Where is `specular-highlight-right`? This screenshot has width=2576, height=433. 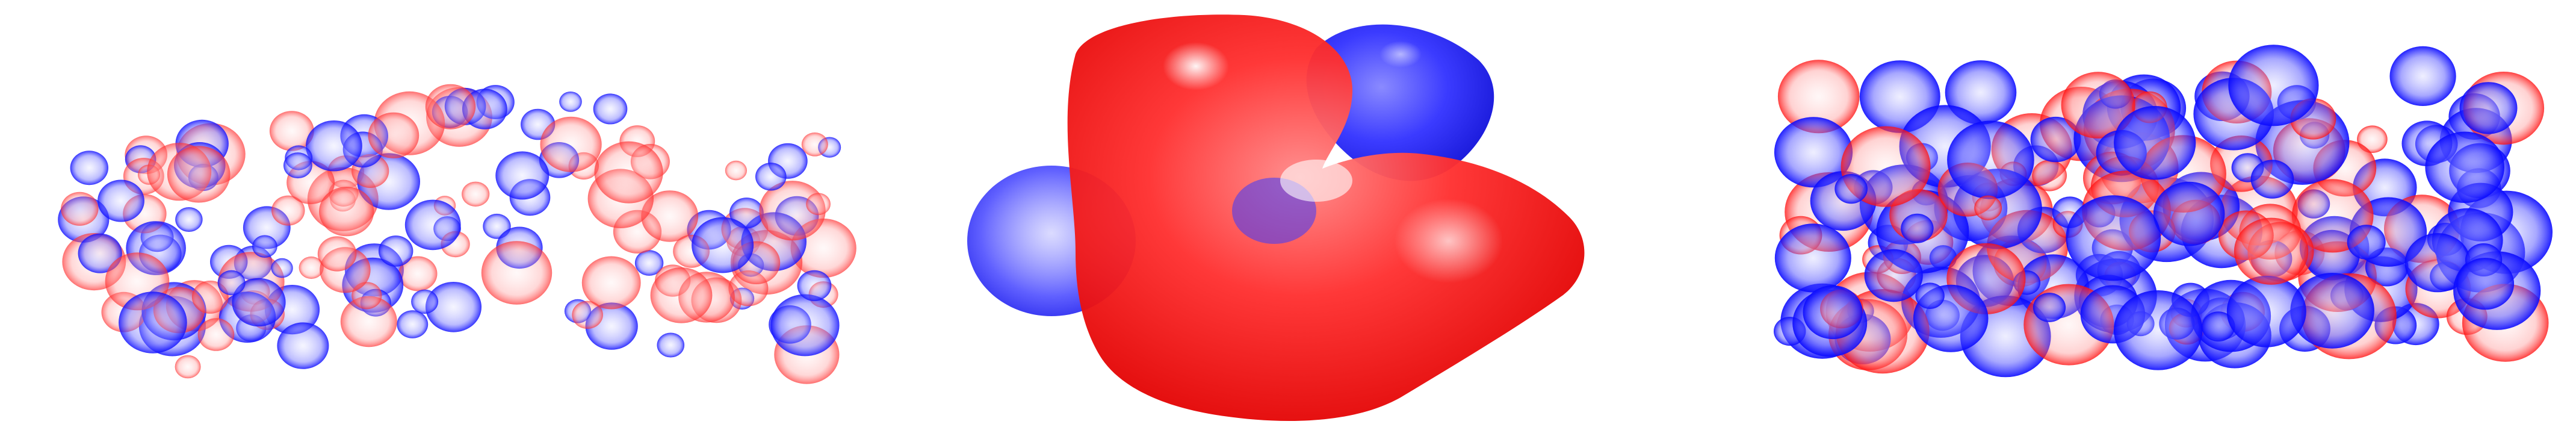
specular-highlight-right is located at coordinates (1449, 241).